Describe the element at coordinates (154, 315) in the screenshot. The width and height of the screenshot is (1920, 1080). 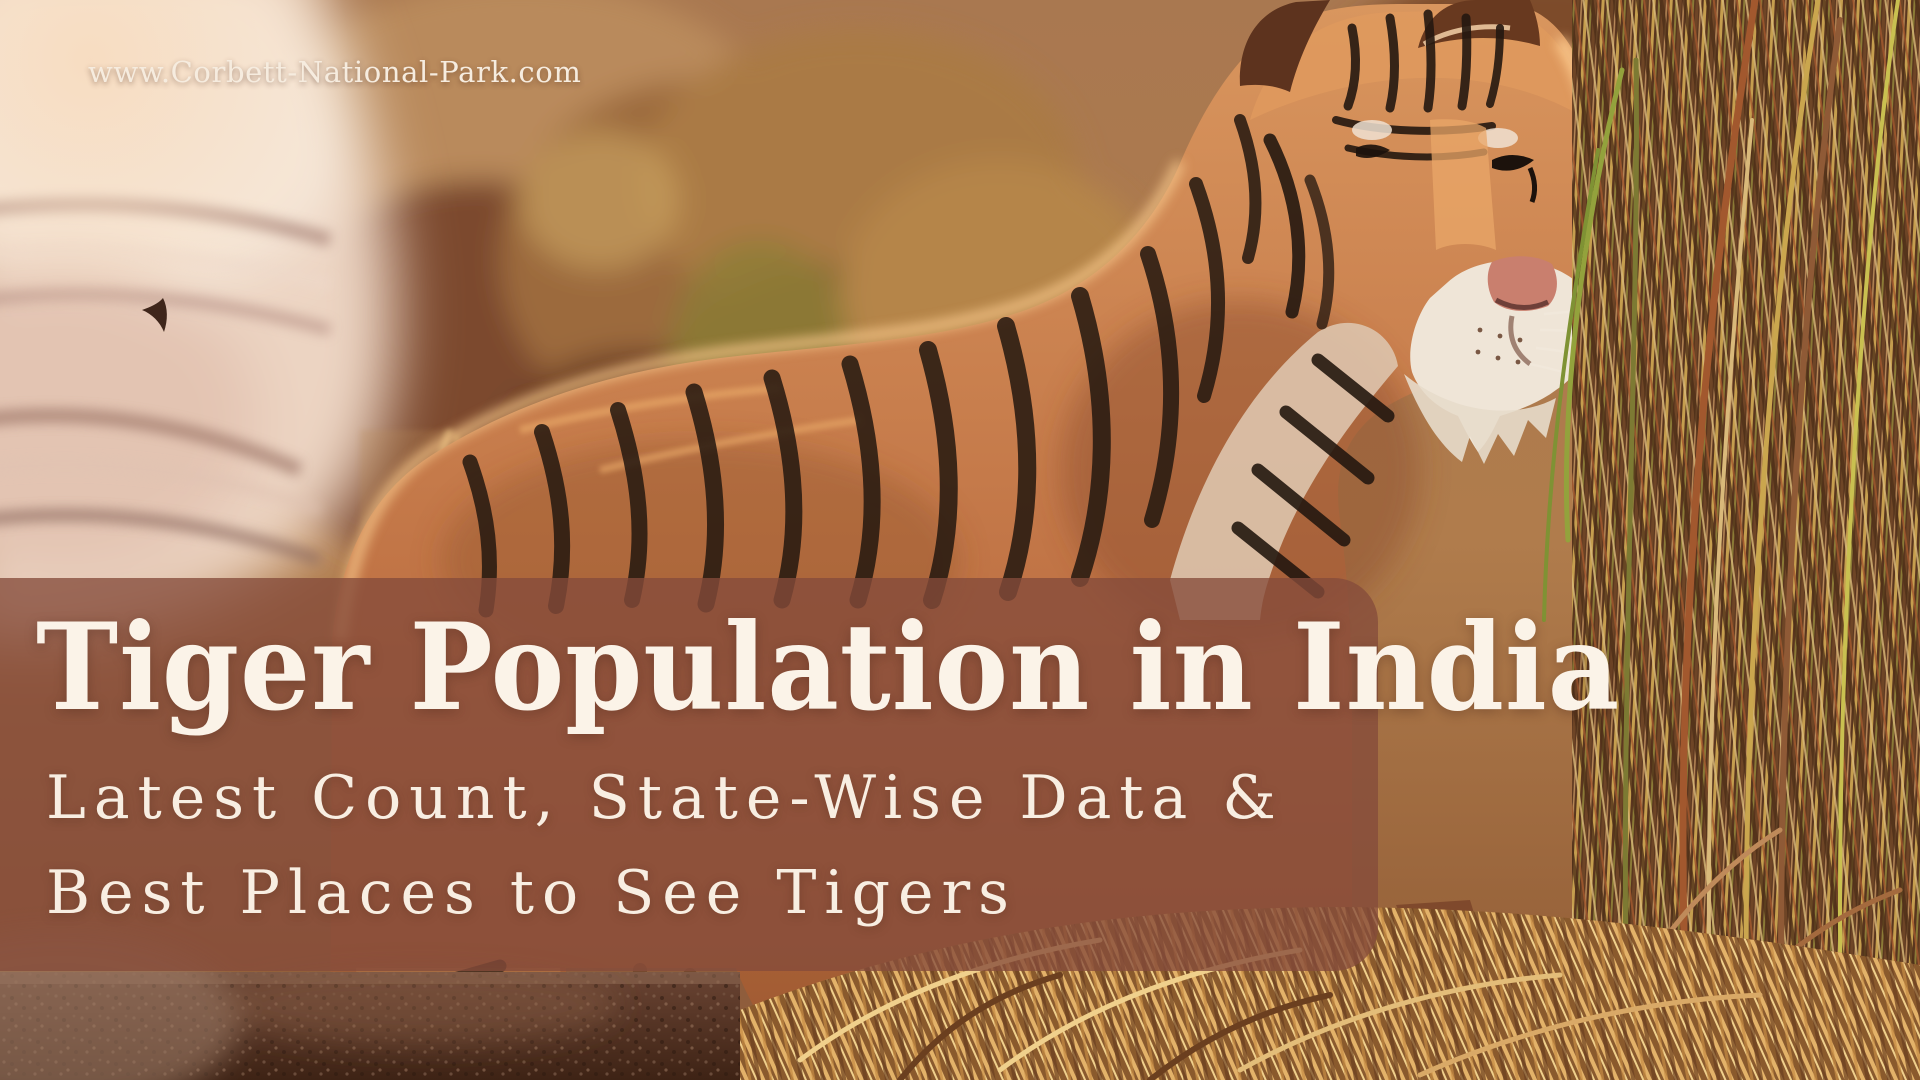
I see `bird-silhouette` at that location.